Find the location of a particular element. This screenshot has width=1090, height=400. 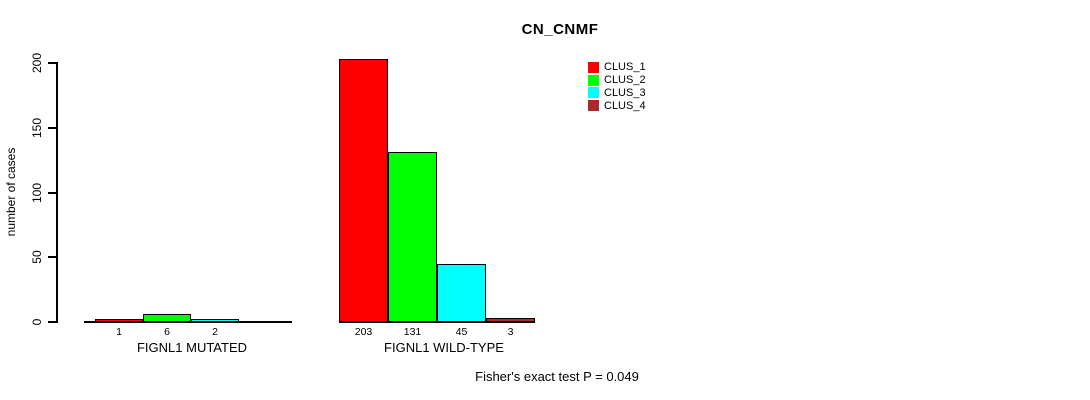

group-label-mutated: FIGNL1 MUTATED is located at coordinates (192, 347).